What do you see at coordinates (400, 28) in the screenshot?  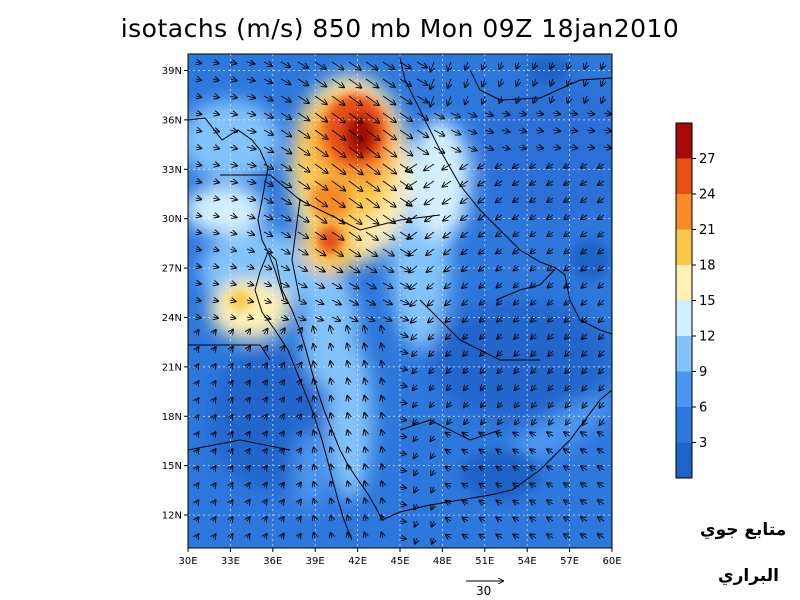 I see `map-title: isotachs (m/s) 850 mb Mon 09Z 18jan2010` at bounding box center [400, 28].